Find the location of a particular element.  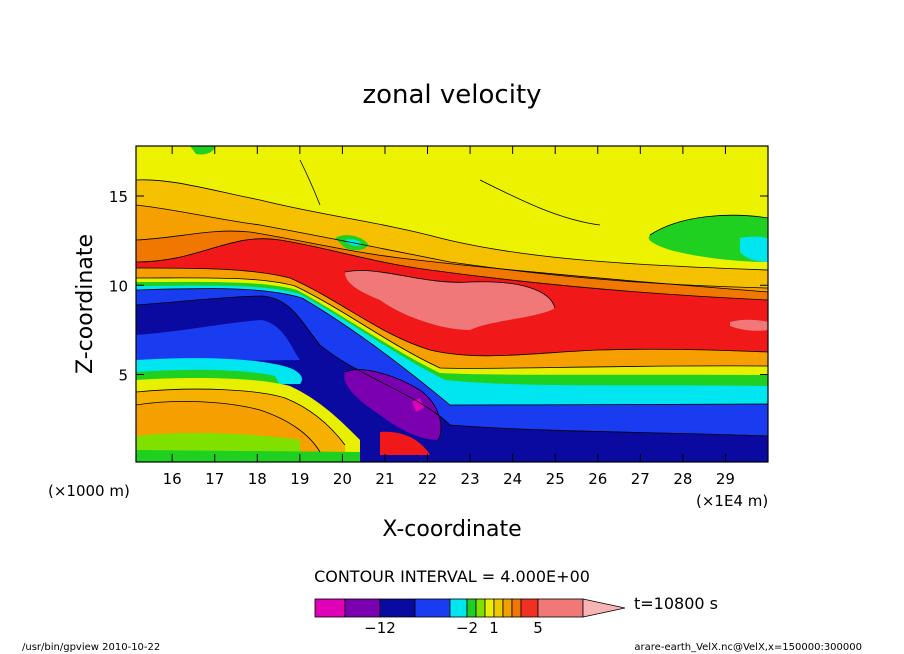

x-tick-label: 17 is located at coordinates (214, 479).